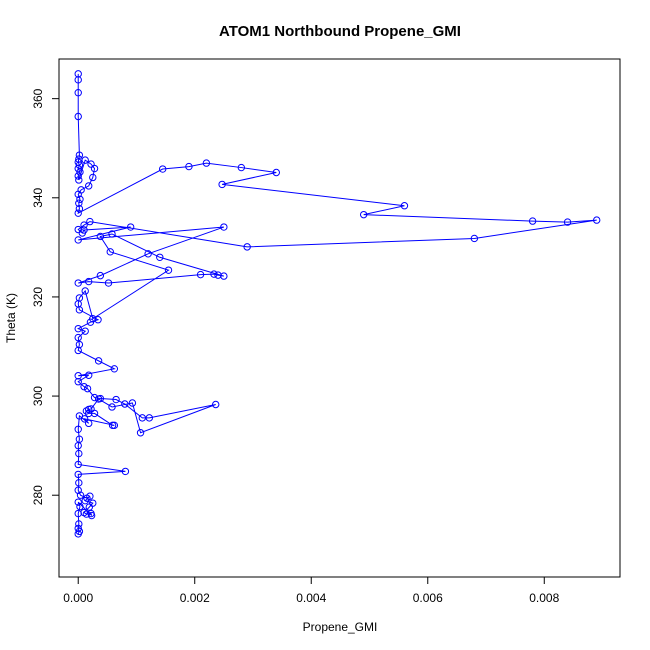 This screenshot has height=650, width=650. What do you see at coordinates (340, 627) in the screenshot?
I see `x-axis-label: Propene_GMI` at bounding box center [340, 627].